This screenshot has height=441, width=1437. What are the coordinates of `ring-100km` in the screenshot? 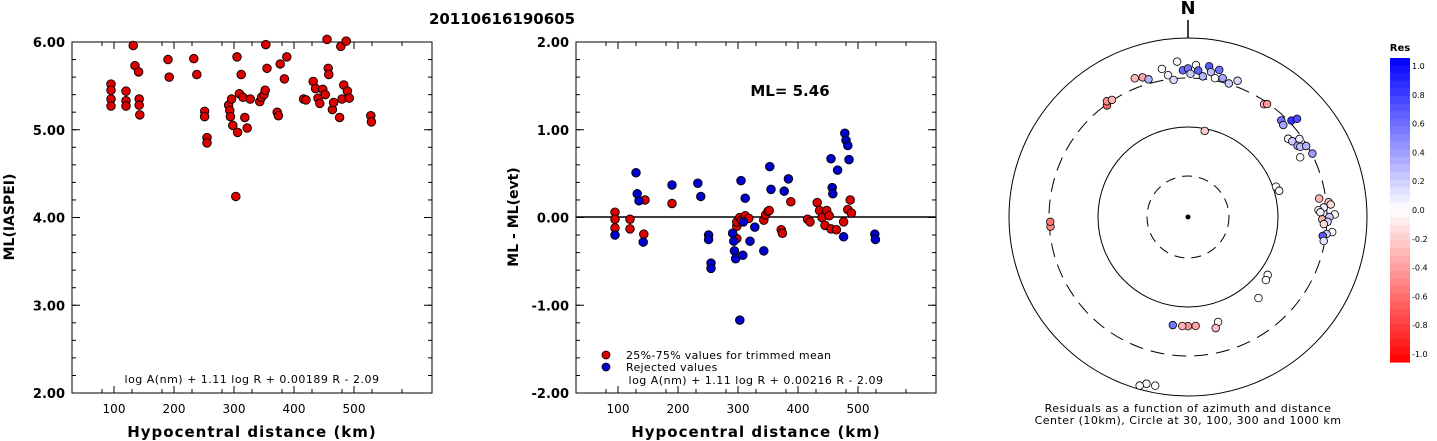 It's located at (1188, 217).